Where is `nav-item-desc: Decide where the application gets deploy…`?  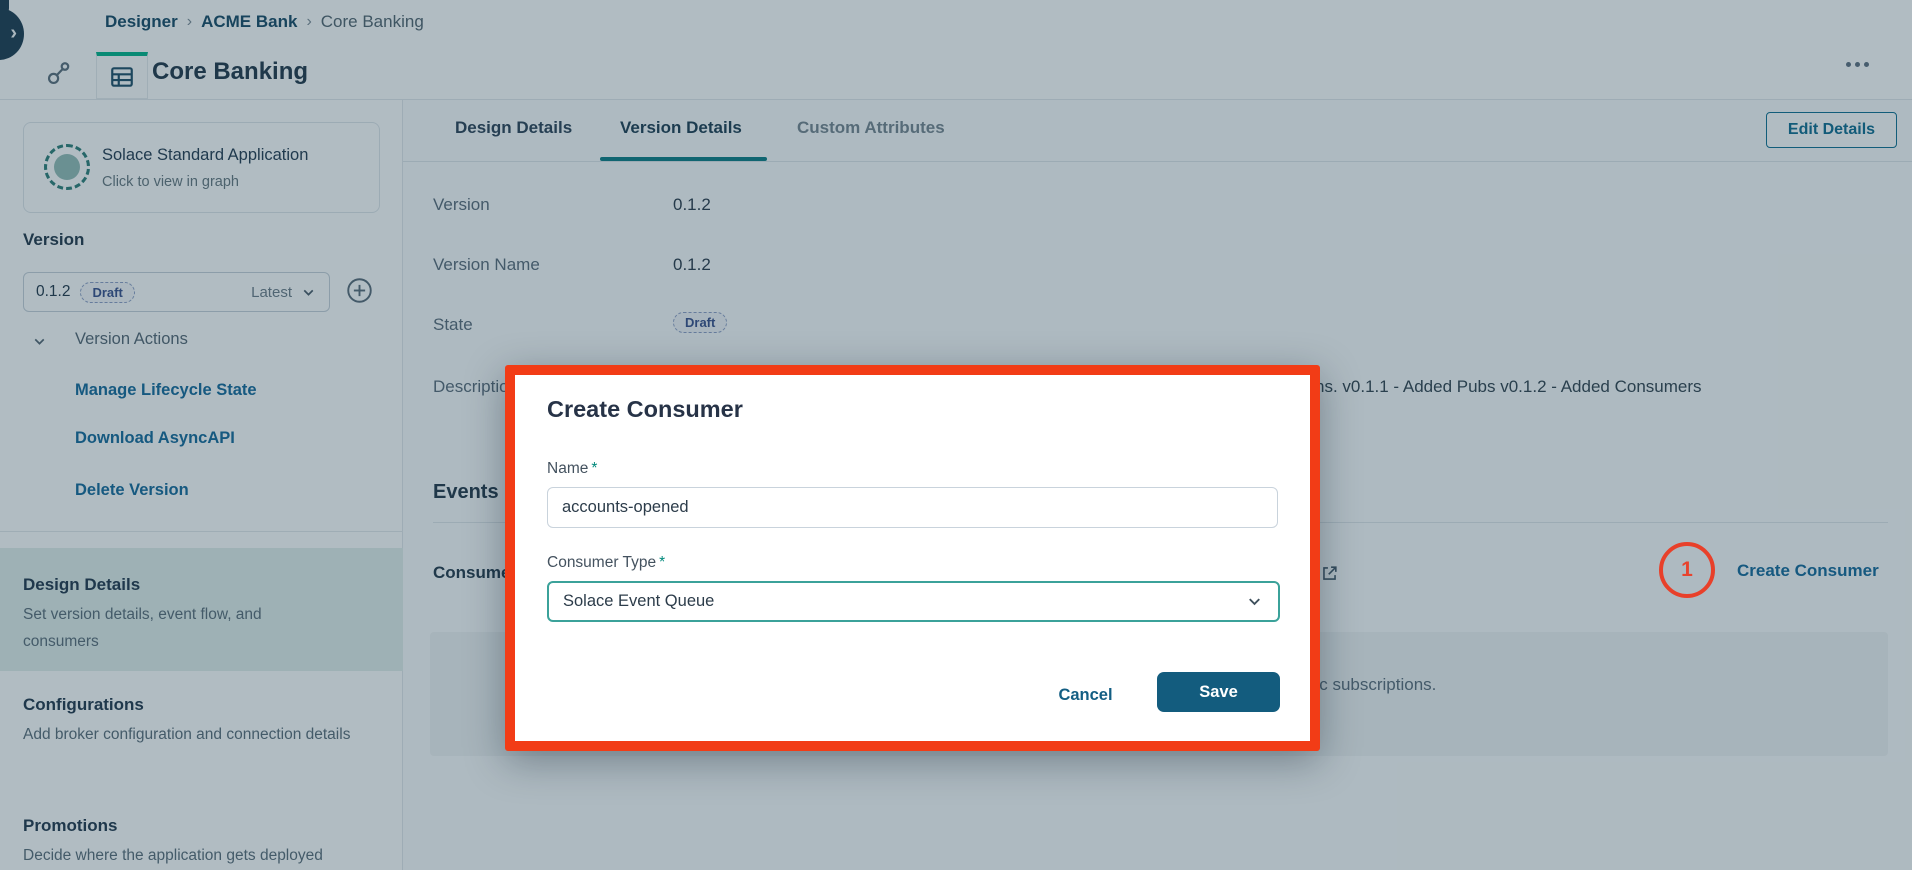 nav-item-desc: Decide where the application gets deploy… is located at coordinates (173, 855).